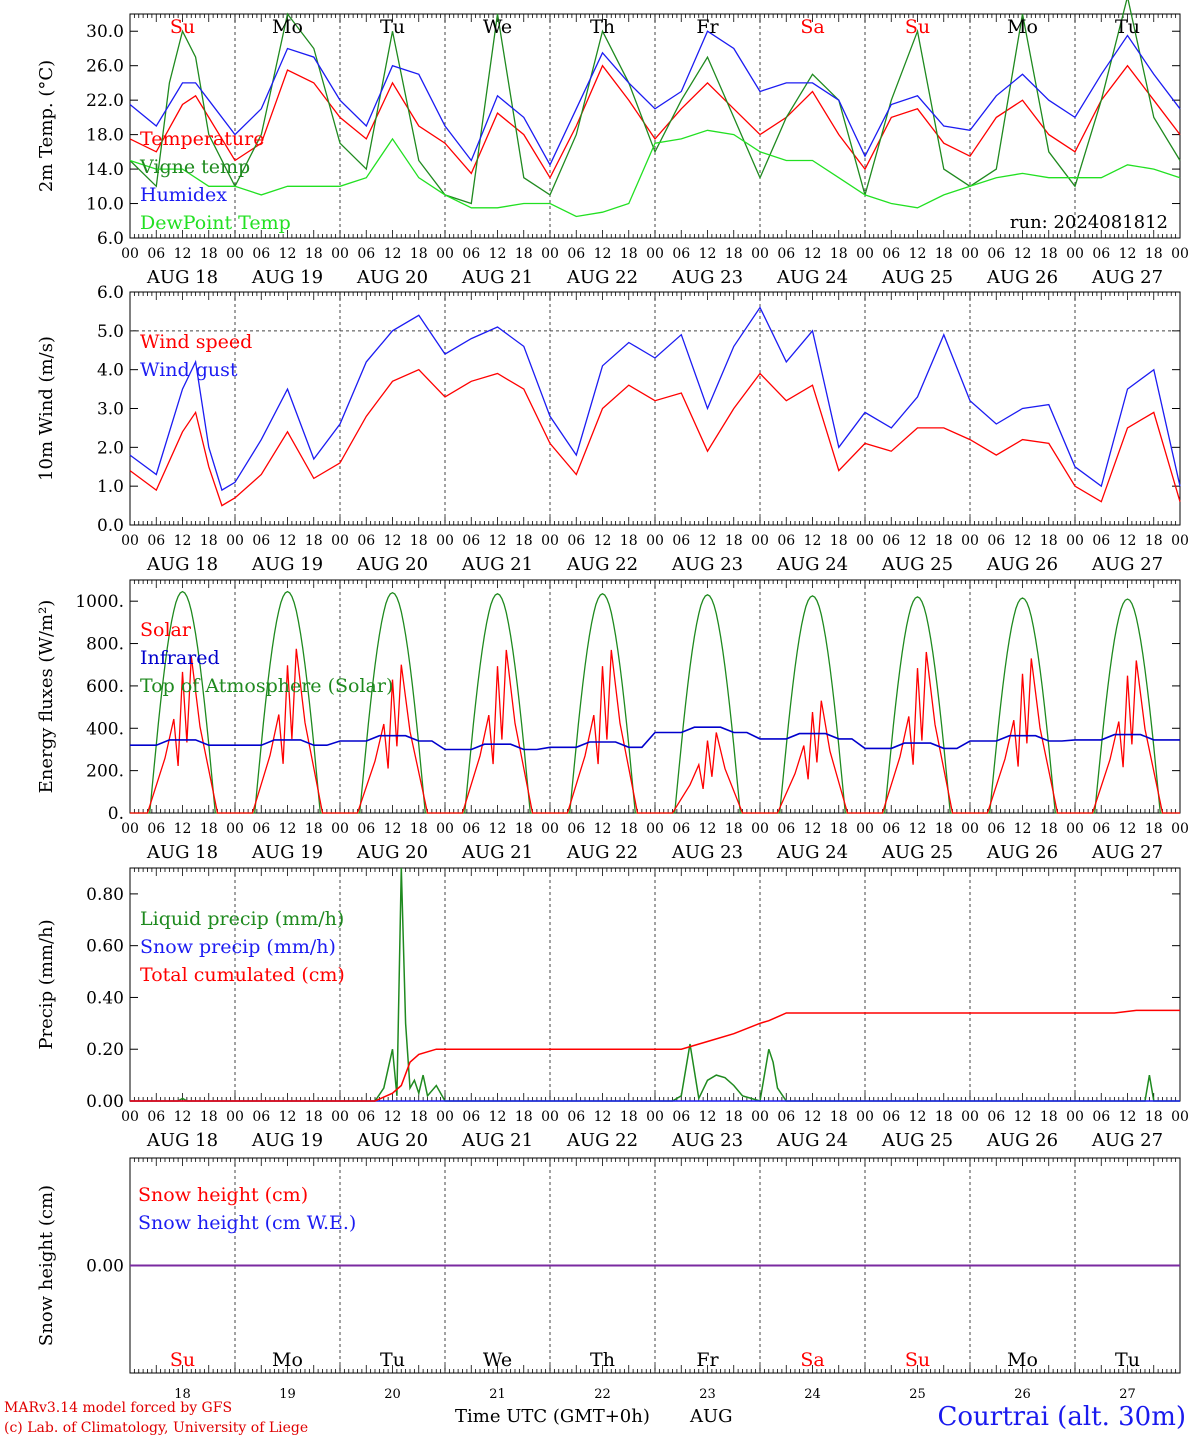  I want to click on y-axis-label: 10m Wind (m/s), so click(46, 408).